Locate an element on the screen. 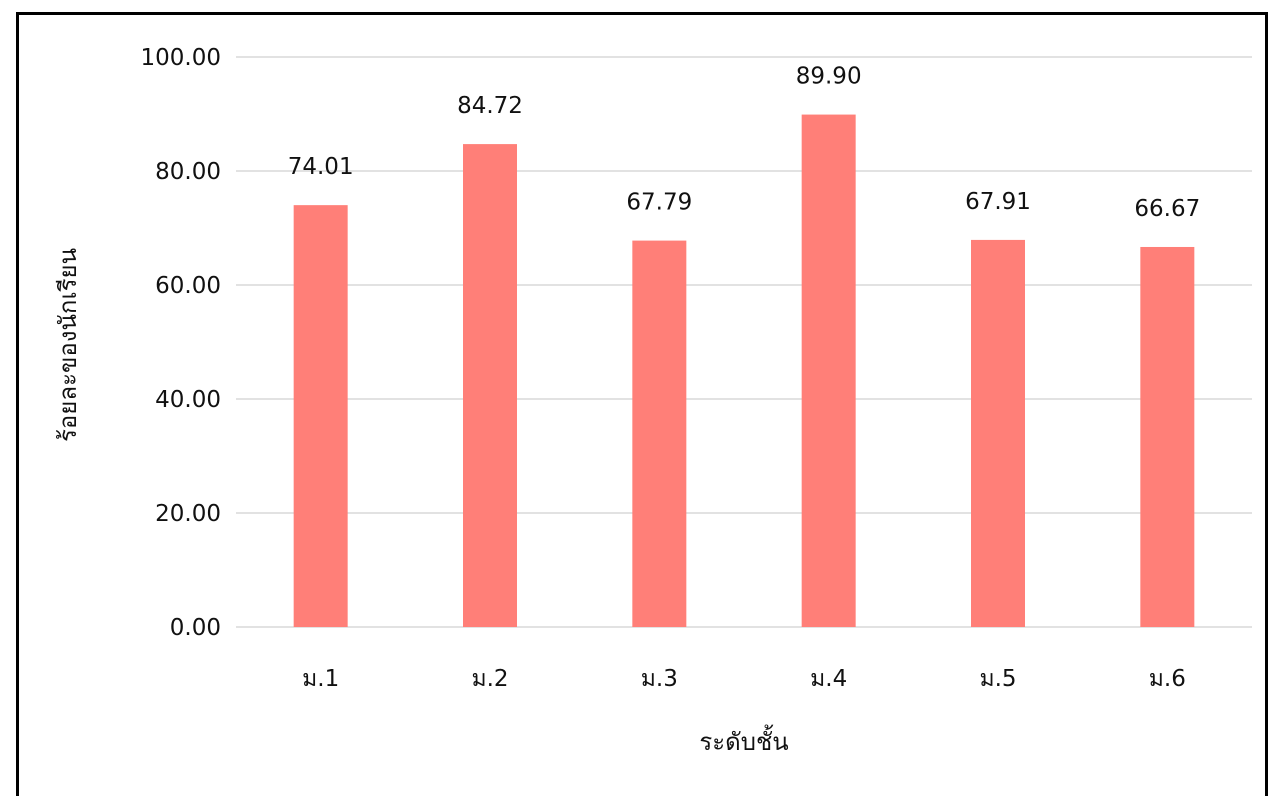  data-label: 67.79 is located at coordinates (659, 203).